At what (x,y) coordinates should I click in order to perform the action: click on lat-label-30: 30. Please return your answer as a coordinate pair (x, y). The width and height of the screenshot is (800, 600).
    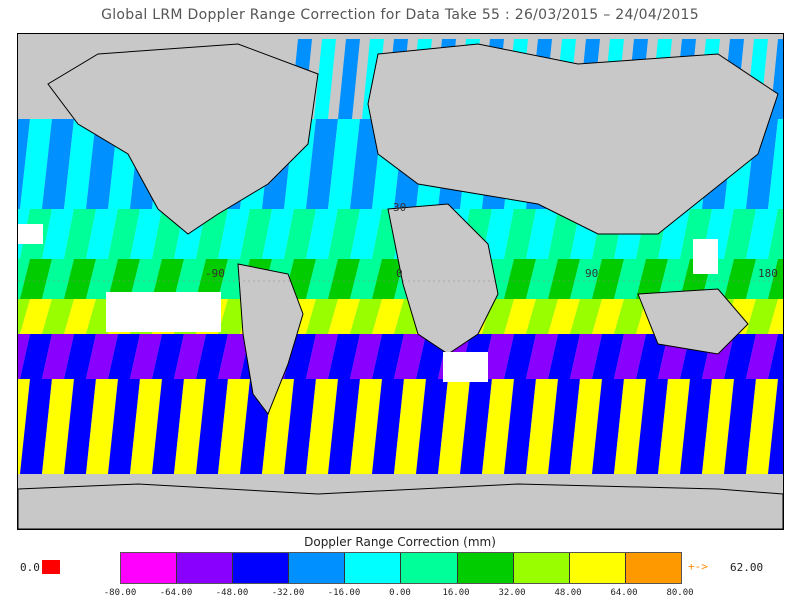
    Looking at the image, I should click on (400, 207).